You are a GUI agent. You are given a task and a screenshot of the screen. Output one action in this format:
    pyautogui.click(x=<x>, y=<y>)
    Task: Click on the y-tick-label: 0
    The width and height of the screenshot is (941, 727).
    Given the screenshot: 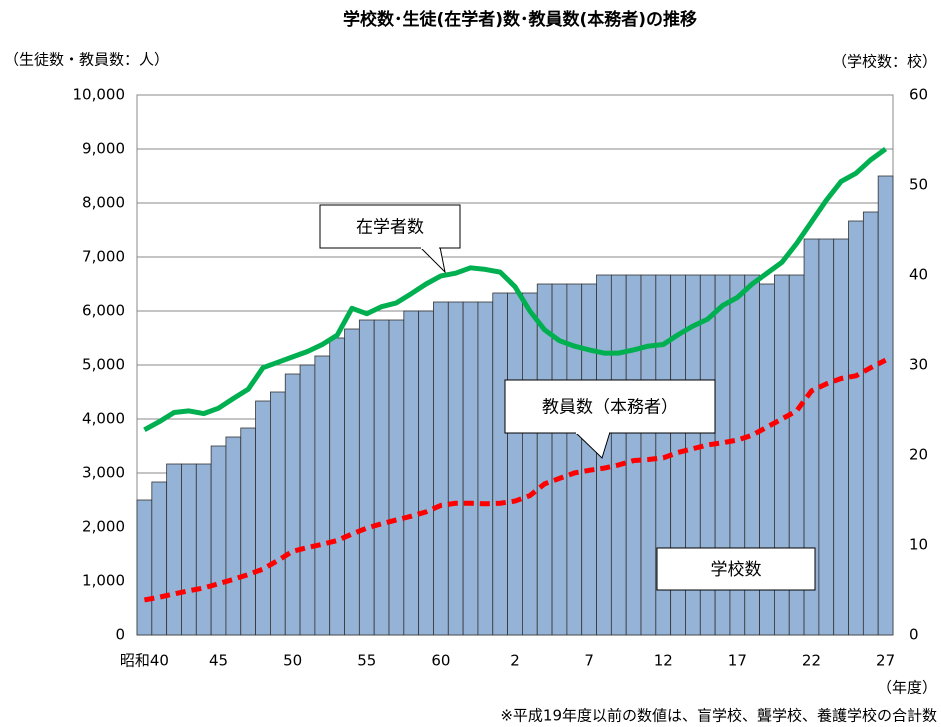 What is the action you would take?
    pyautogui.click(x=120, y=635)
    